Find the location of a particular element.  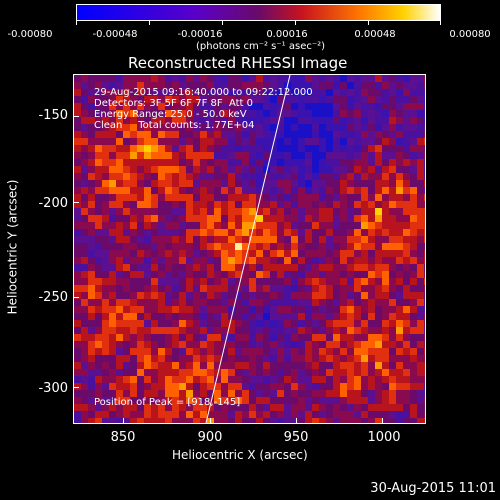

colorbar-tick-label: -0.00048 is located at coordinates (115, 34).